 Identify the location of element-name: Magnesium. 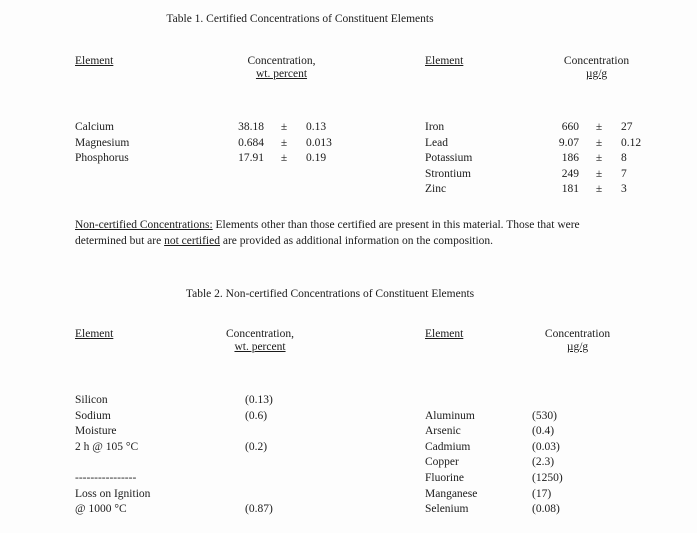
(102, 142).